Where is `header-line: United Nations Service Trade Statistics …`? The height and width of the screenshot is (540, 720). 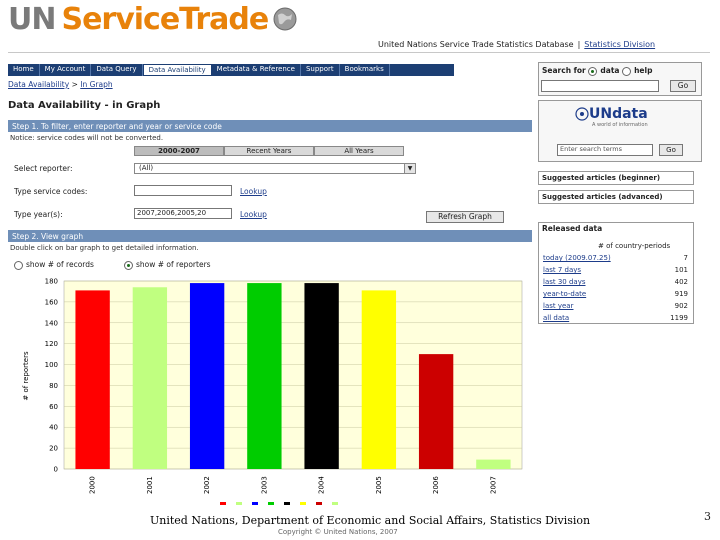
header-line: United Nations Service Trade Statistics … is located at coordinates (516, 44).